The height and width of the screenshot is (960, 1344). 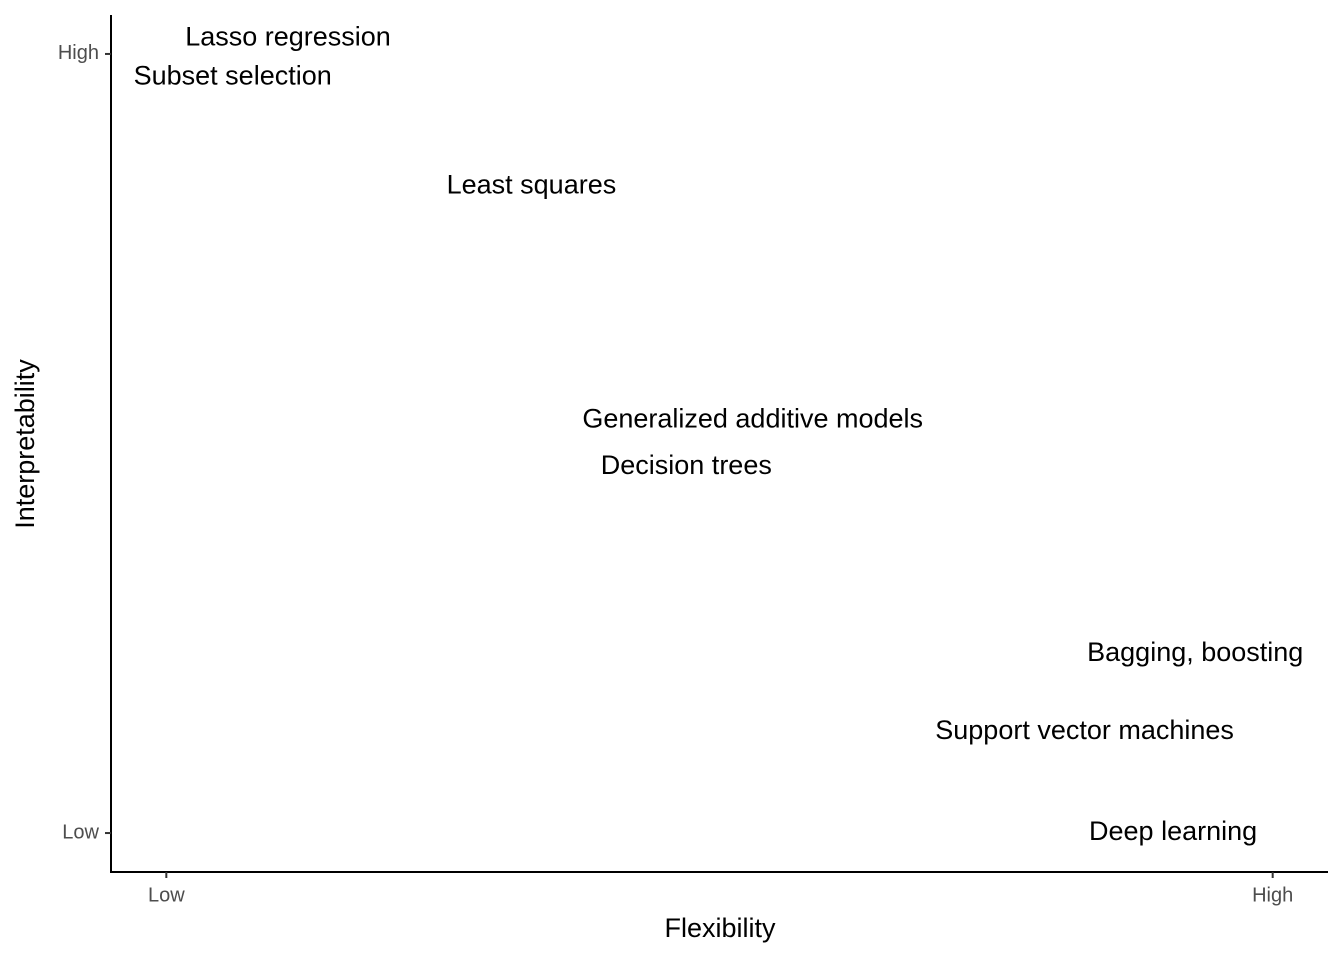 I want to click on x-axis-title: Flexibility, so click(x=720, y=928).